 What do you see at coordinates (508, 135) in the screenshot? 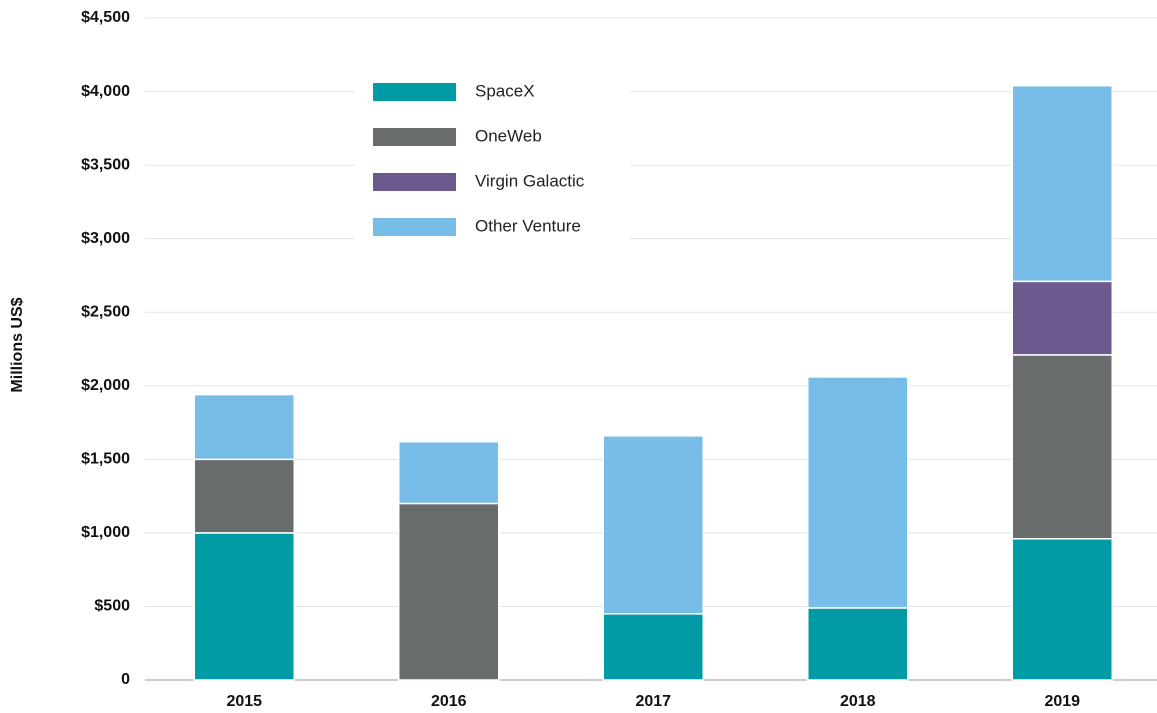
I see `legend-label: OneWeb` at bounding box center [508, 135].